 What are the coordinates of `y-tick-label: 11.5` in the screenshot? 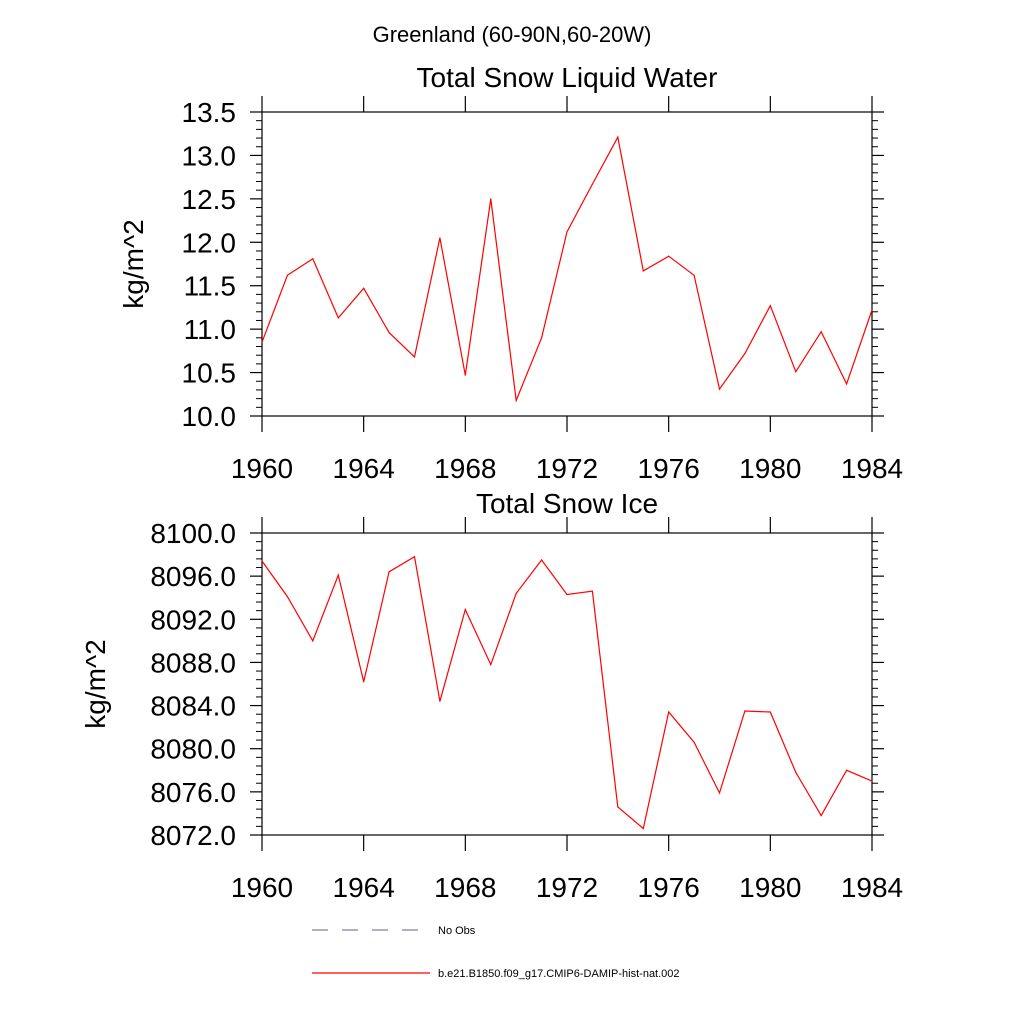 It's located at (210, 286).